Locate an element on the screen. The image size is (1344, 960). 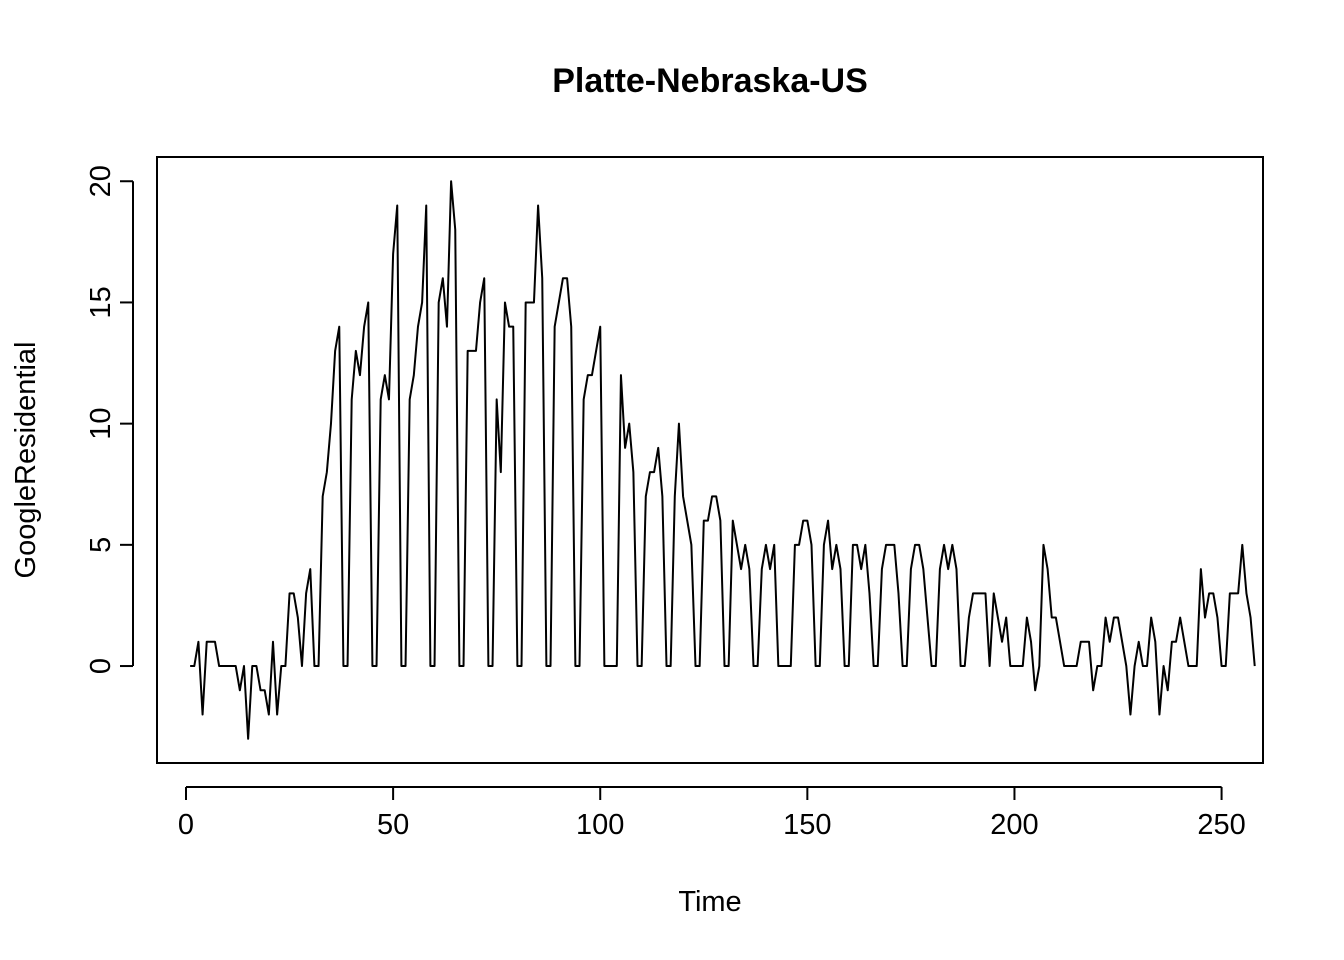
x-tick-label: 250 is located at coordinates (1221, 825).